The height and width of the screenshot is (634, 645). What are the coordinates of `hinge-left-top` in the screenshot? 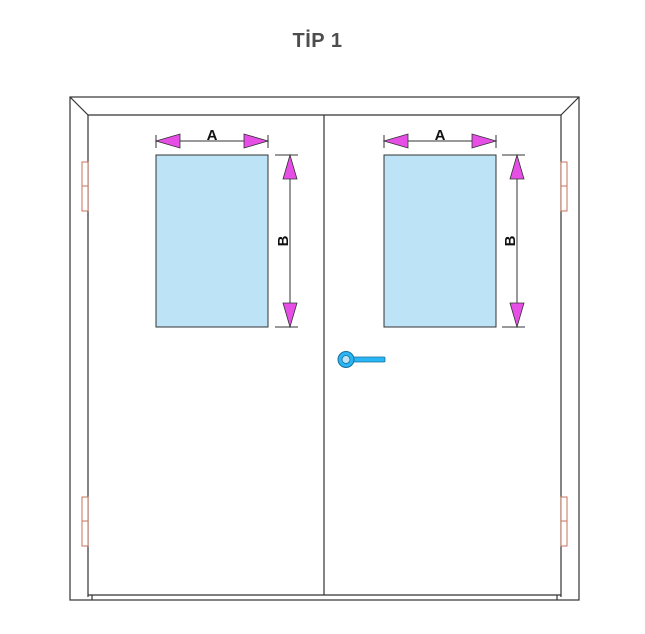 It's located at (85, 186).